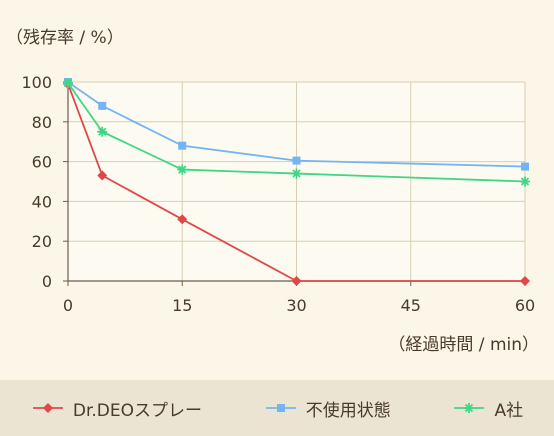  I want to click on x-tick-label: 15, so click(182, 305).